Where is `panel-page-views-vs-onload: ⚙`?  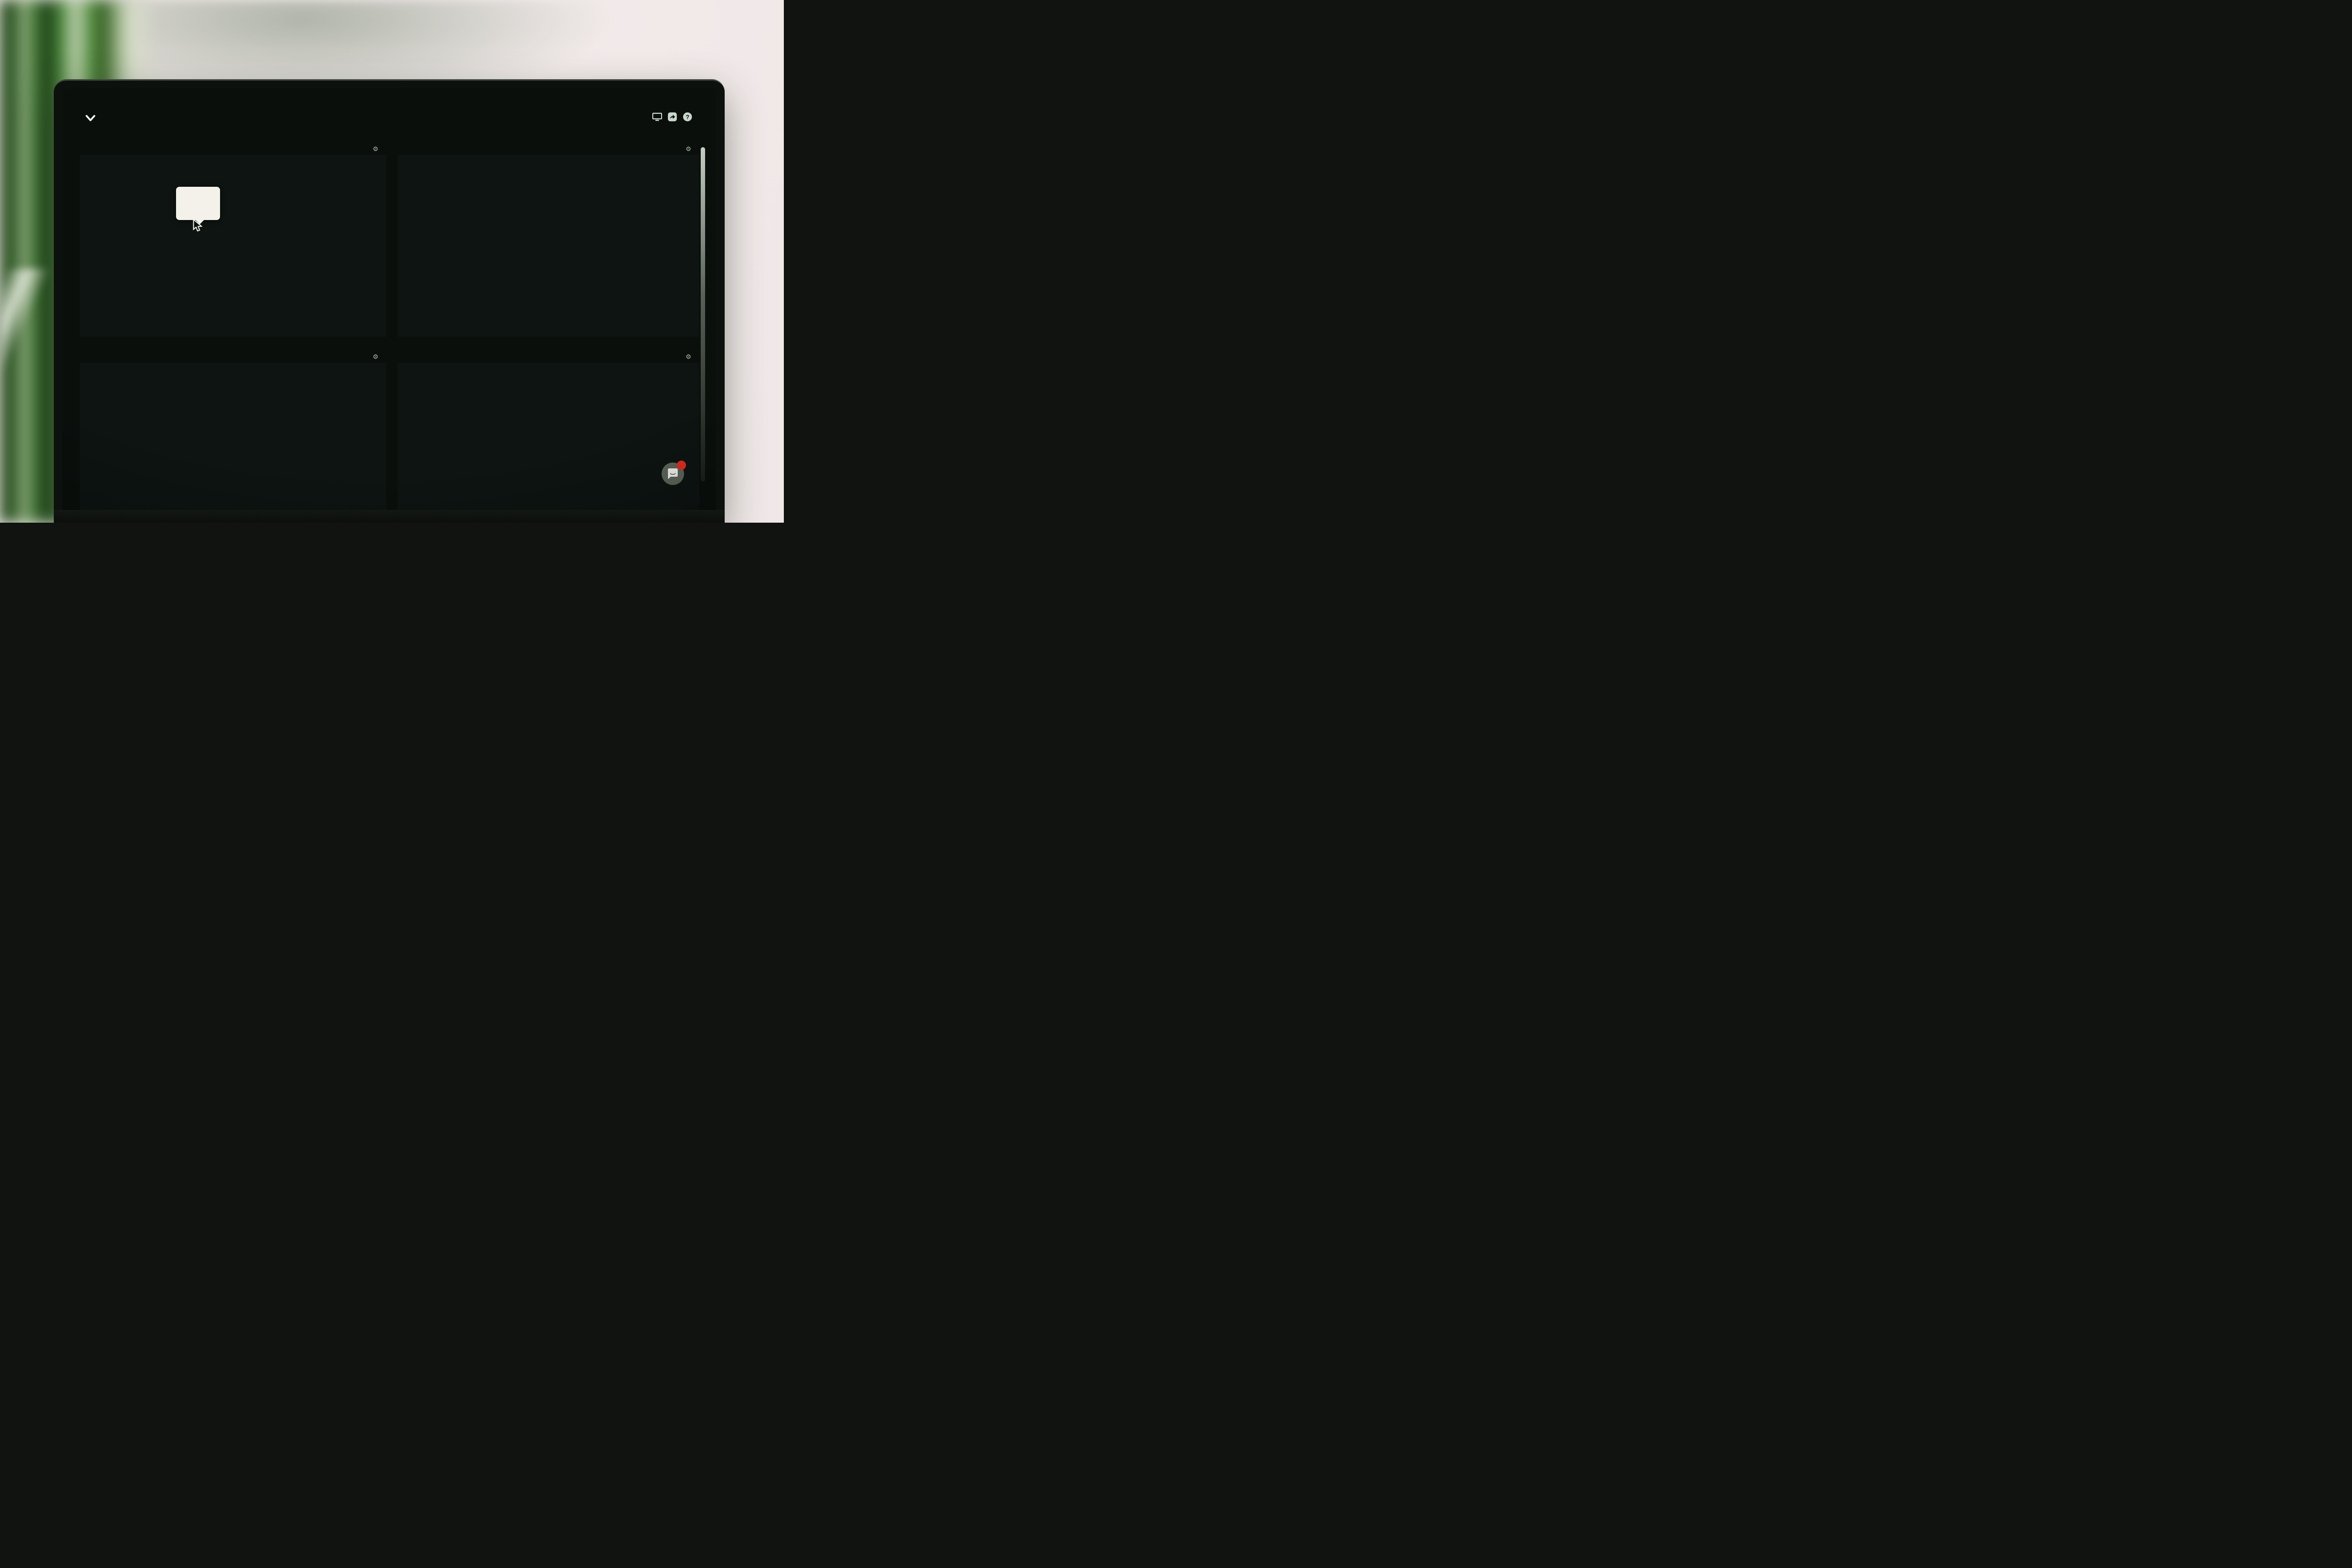
panel-page-views-vs-onload: ⚙ is located at coordinates (233, 430).